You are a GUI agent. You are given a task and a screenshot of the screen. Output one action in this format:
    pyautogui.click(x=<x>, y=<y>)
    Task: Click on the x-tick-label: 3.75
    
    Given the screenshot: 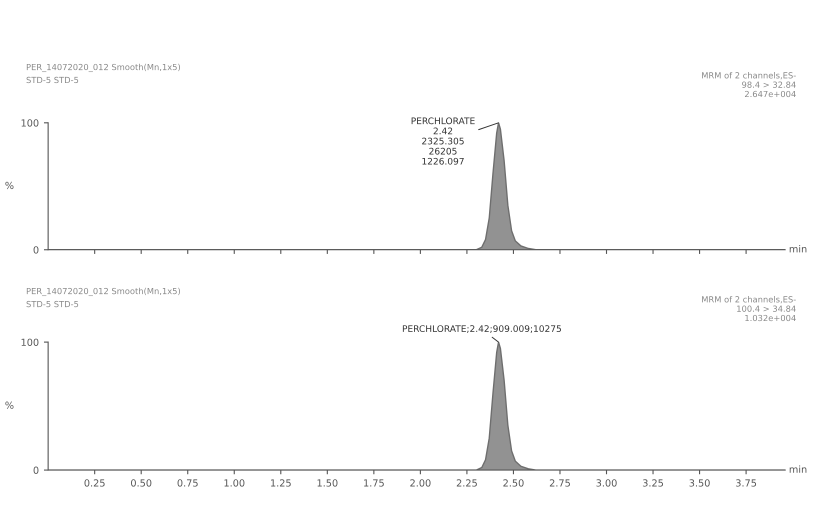 What is the action you would take?
    pyautogui.click(x=746, y=483)
    